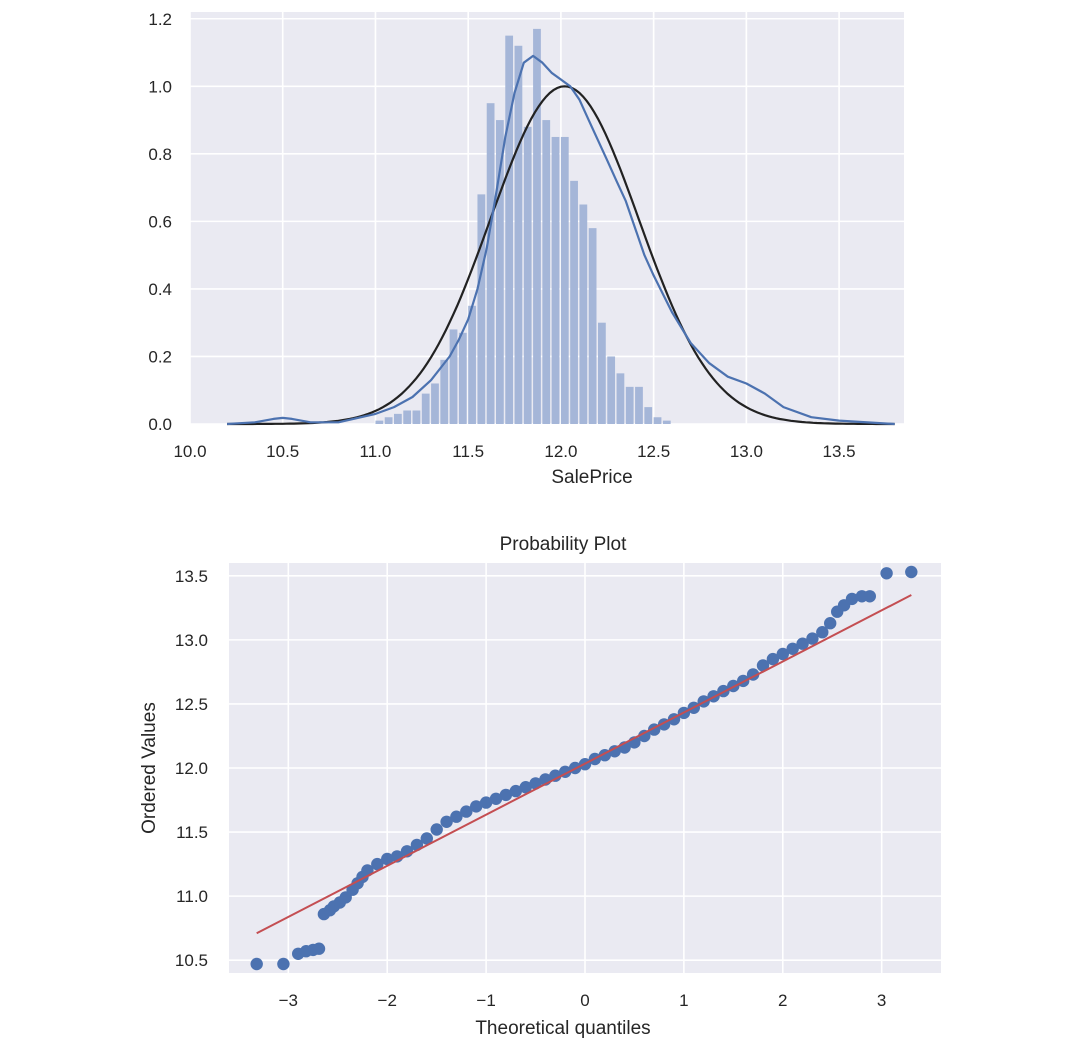 Image resolution: width=1080 pixels, height=1057 pixels. I want to click on x-tick-label: 10.5, so click(282, 451).